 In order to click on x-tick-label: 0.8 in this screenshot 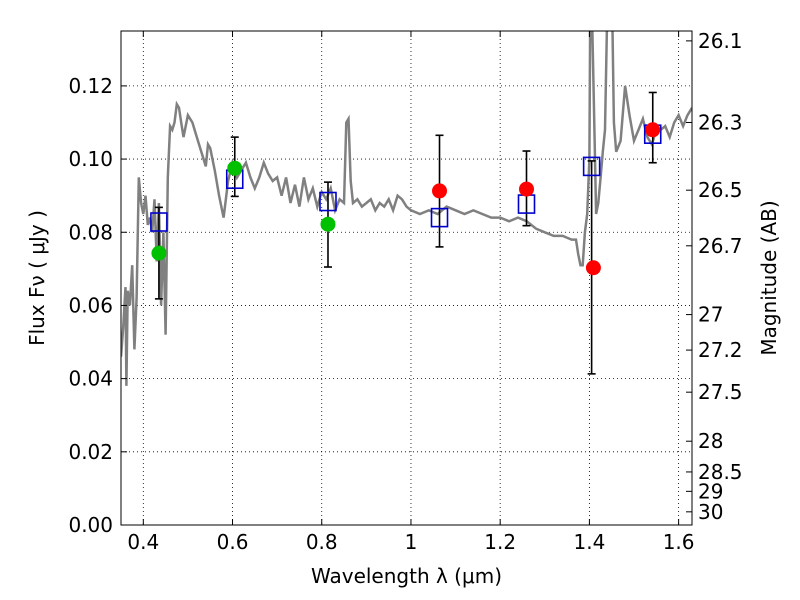, I will do `click(322, 542)`.